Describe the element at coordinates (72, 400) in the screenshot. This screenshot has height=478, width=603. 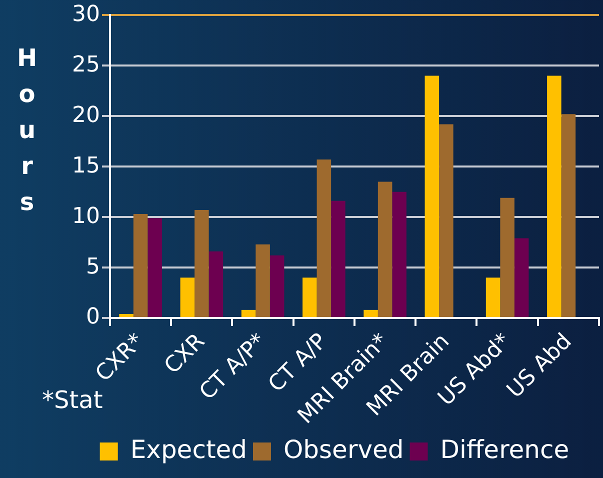
I see `text: *Stat` at that location.